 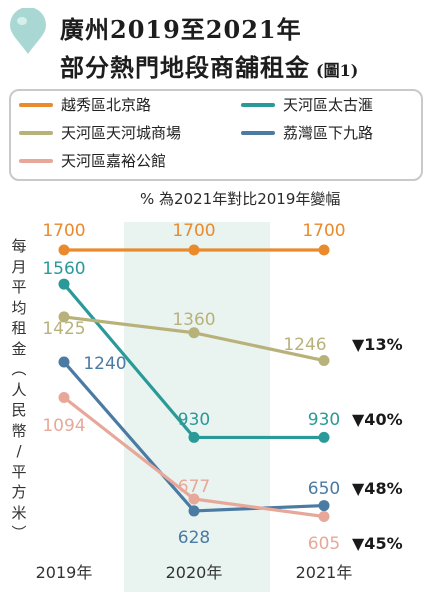 What do you see at coordinates (19, 492) in the screenshot?
I see `y-axis-label-char: 方` at bounding box center [19, 492].